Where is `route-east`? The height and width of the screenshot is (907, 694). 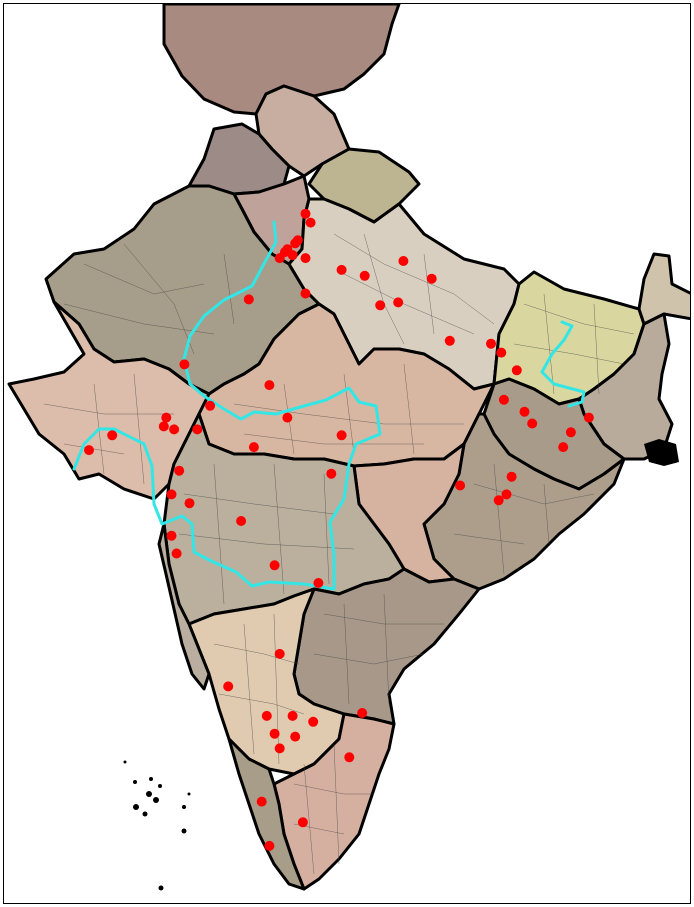 route-east is located at coordinates (563, 364).